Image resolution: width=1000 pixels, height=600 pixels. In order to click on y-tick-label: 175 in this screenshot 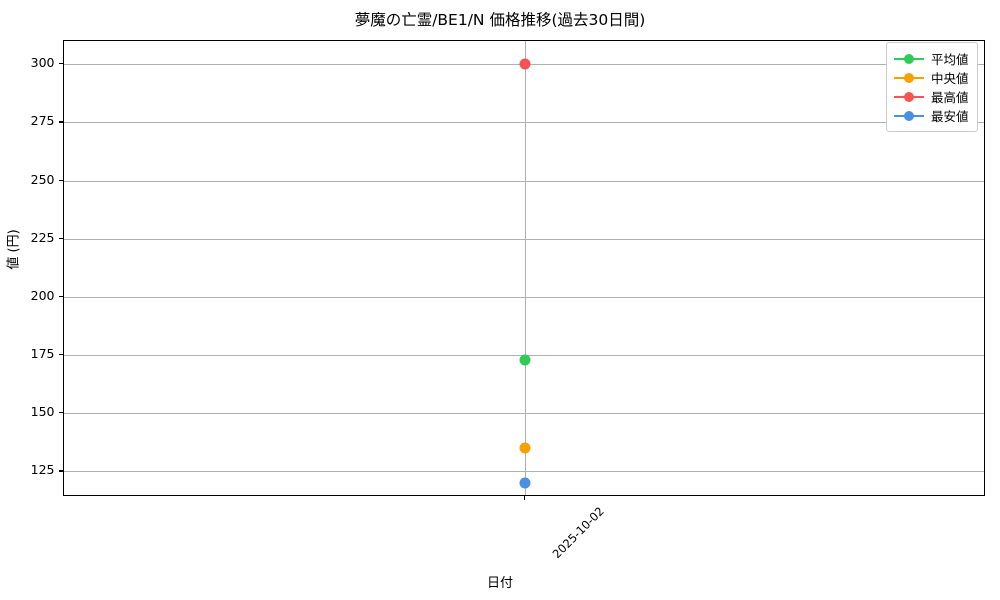, I will do `click(42, 354)`.